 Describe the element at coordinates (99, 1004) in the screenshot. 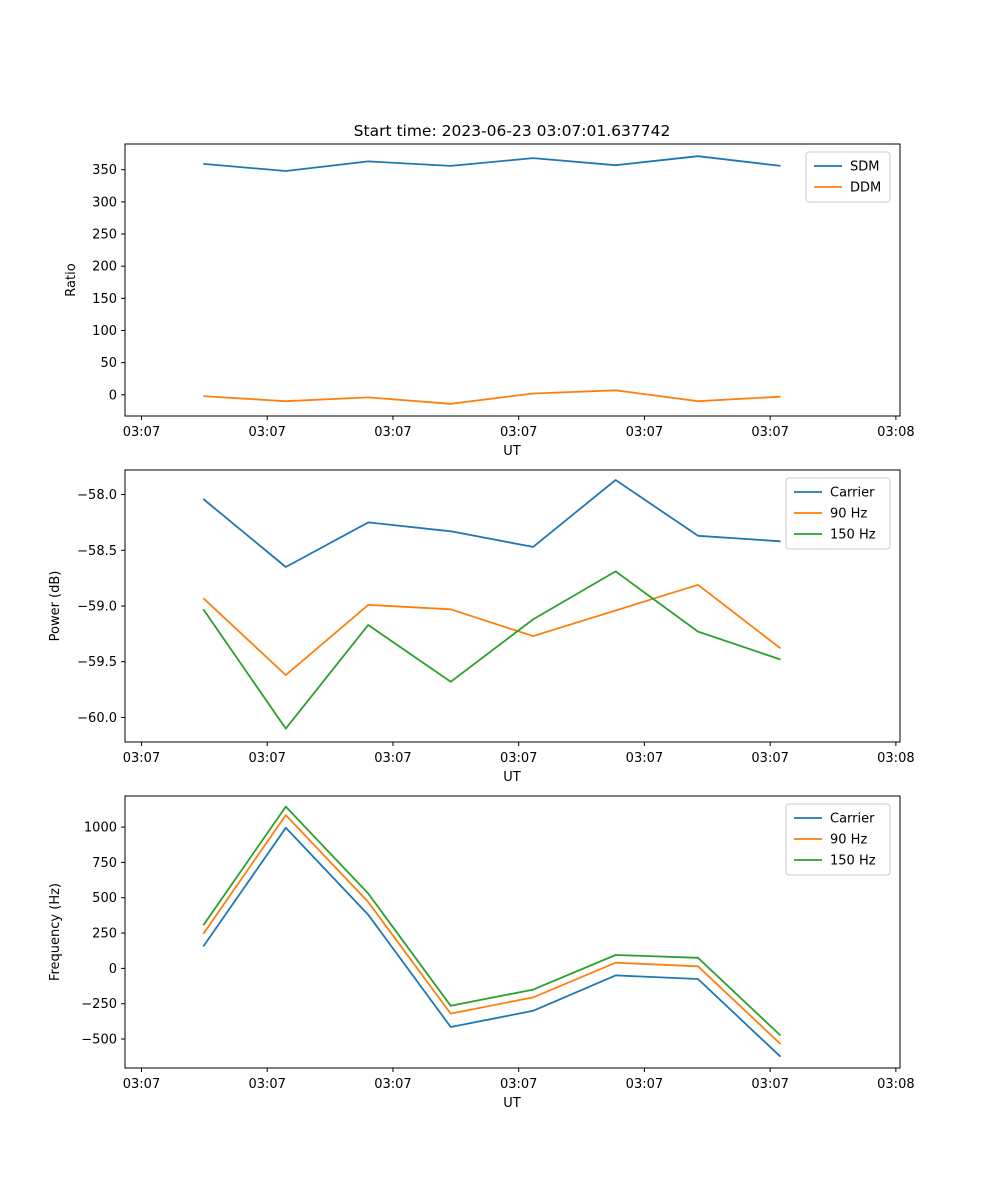

I see `y-tick-label: −250` at that location.